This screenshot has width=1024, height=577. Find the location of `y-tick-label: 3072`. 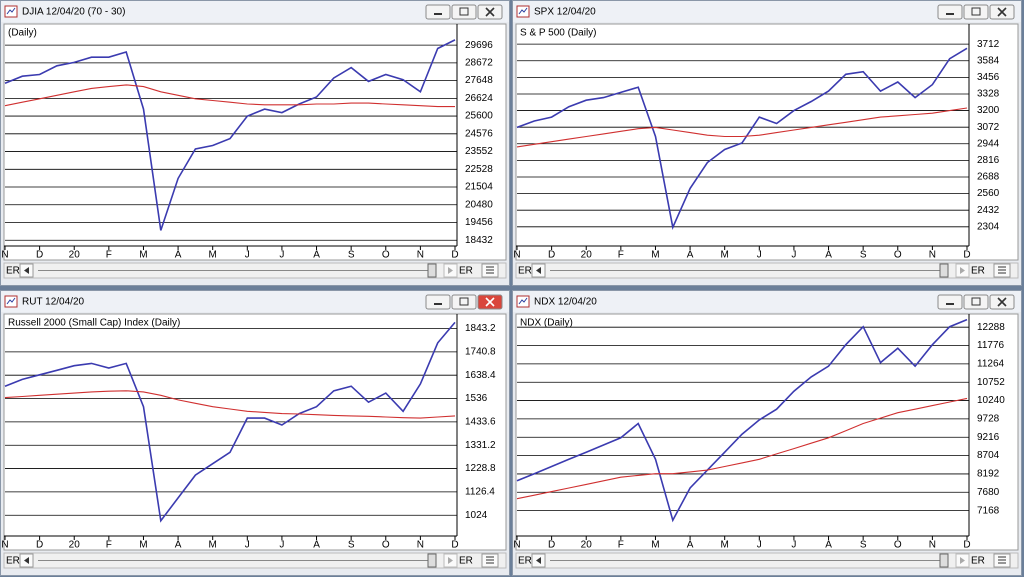

y-tick-label: 3072 is located at coordinates (988, 127).